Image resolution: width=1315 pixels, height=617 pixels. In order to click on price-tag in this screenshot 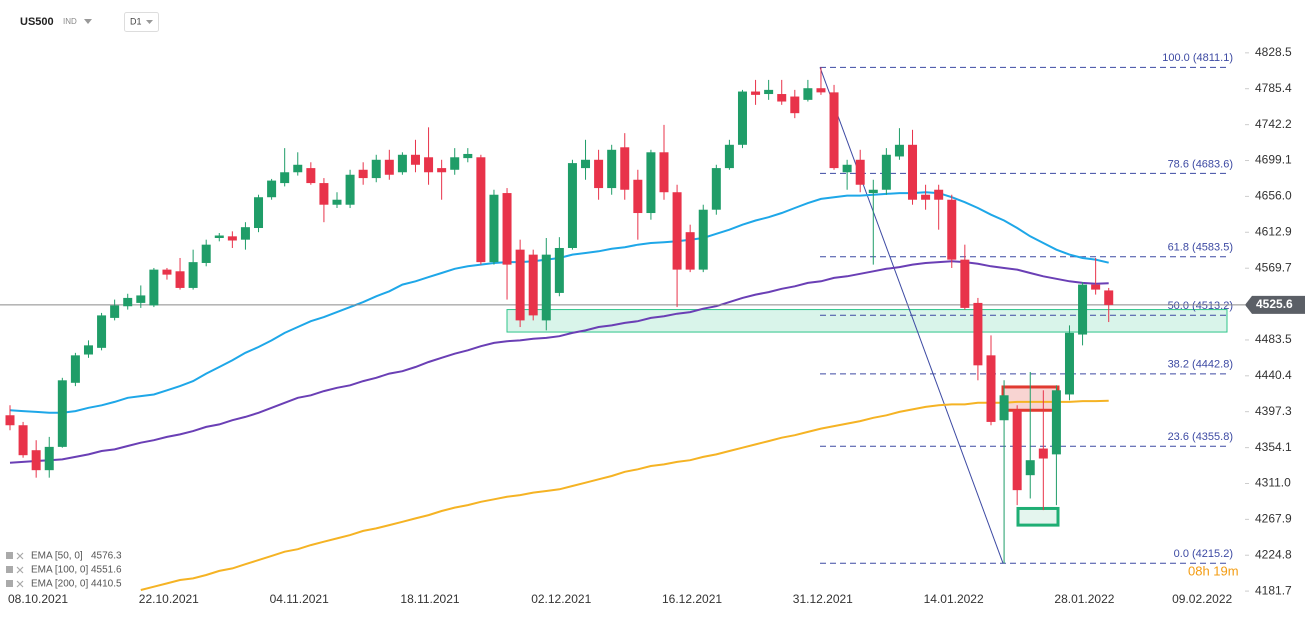, I will do `click(1275, 304)`.